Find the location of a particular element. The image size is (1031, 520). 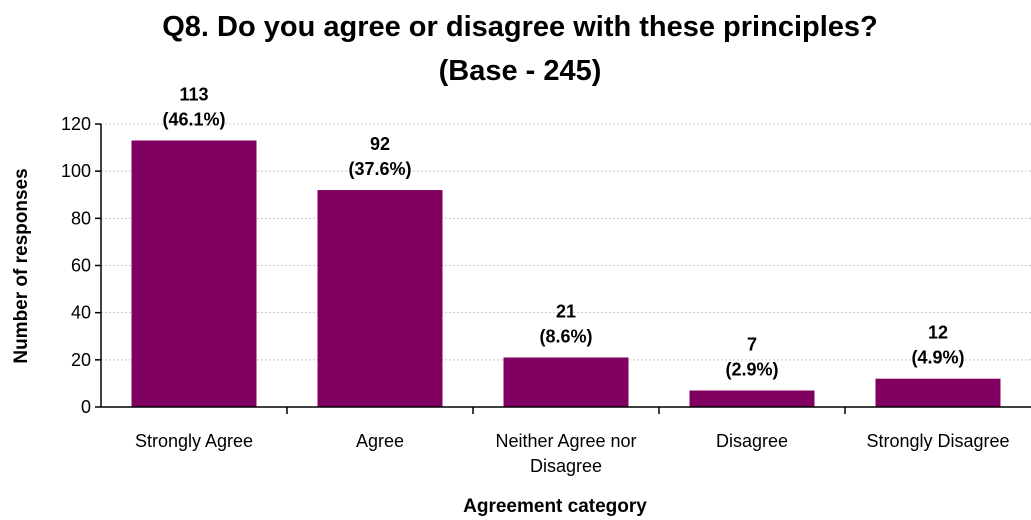

y-axis-title: Number of responses is located at coordinates (21, 265).